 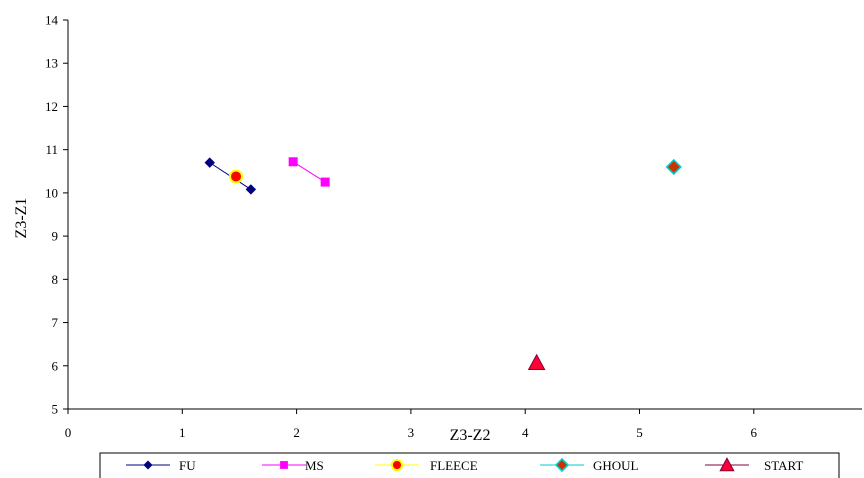 What do you see at coordinates (55, 409) in the screenshot?
I see `y-tick-label: 5` at bounding box center [55, 409].